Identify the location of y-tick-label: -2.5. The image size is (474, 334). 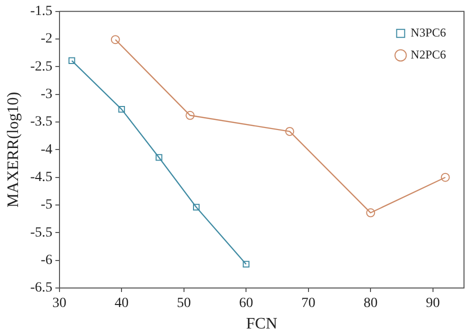
(41, 66).